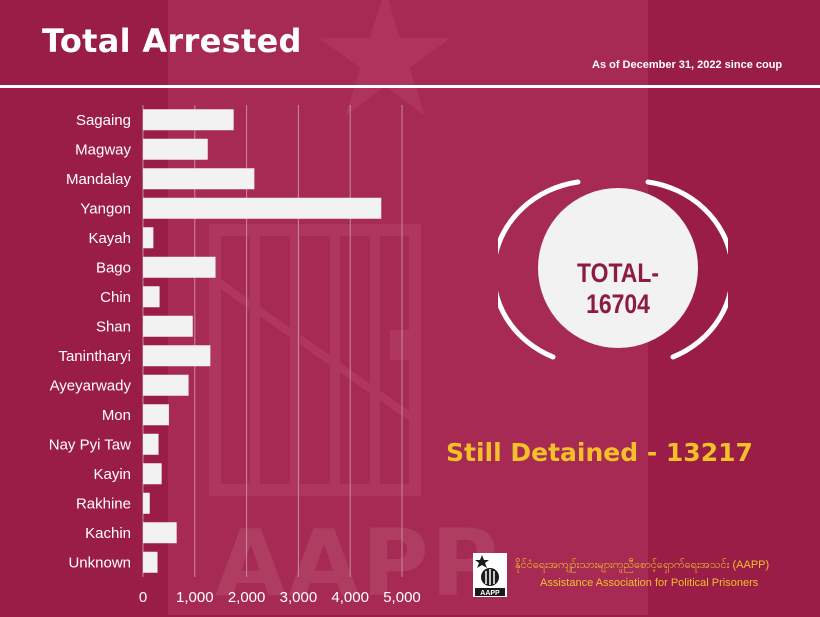  What do you see at coordinates (91, 385) in the screenshot?
I see `category-label: Ayeyarwady` at bounding box center [91, 385].